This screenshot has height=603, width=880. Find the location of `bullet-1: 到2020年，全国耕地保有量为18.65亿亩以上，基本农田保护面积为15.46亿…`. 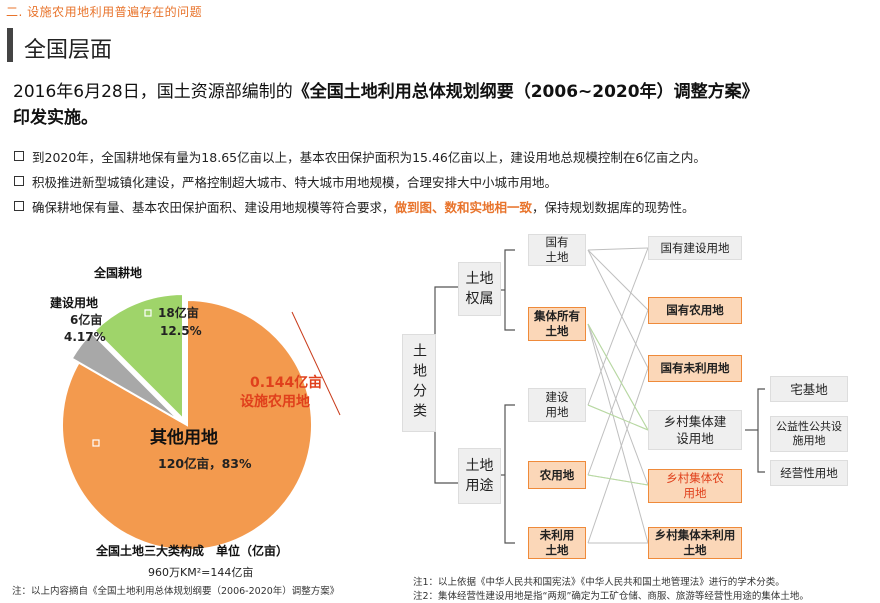

bullet-1: 到2020年，全国耕地保有量为18.65亿亩以上，基本农田保护面积为15.46亿… is located at coordinates (360, 156).